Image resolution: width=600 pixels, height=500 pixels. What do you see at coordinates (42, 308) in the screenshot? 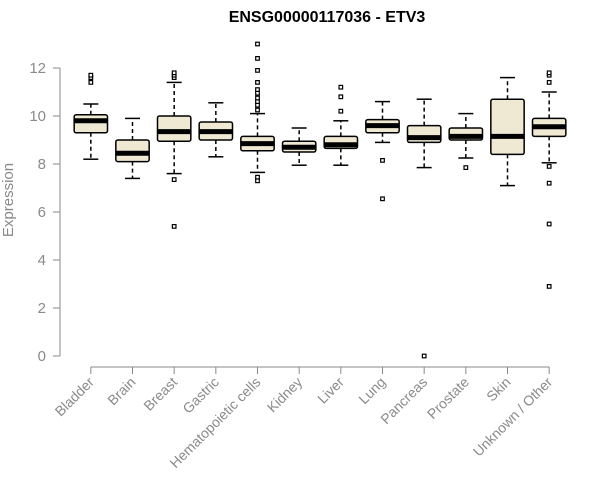
I see `y-tick-label: 2` at bounding box center [42, 308].